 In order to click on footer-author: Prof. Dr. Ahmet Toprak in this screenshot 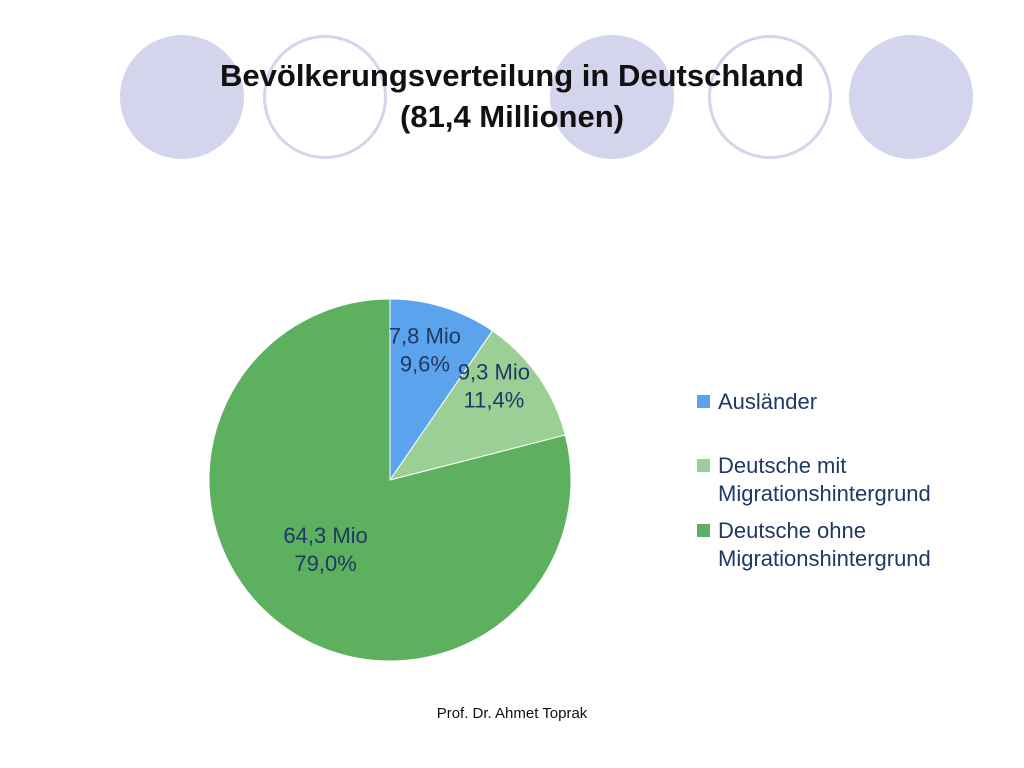, I will do `click(512, 713)`.